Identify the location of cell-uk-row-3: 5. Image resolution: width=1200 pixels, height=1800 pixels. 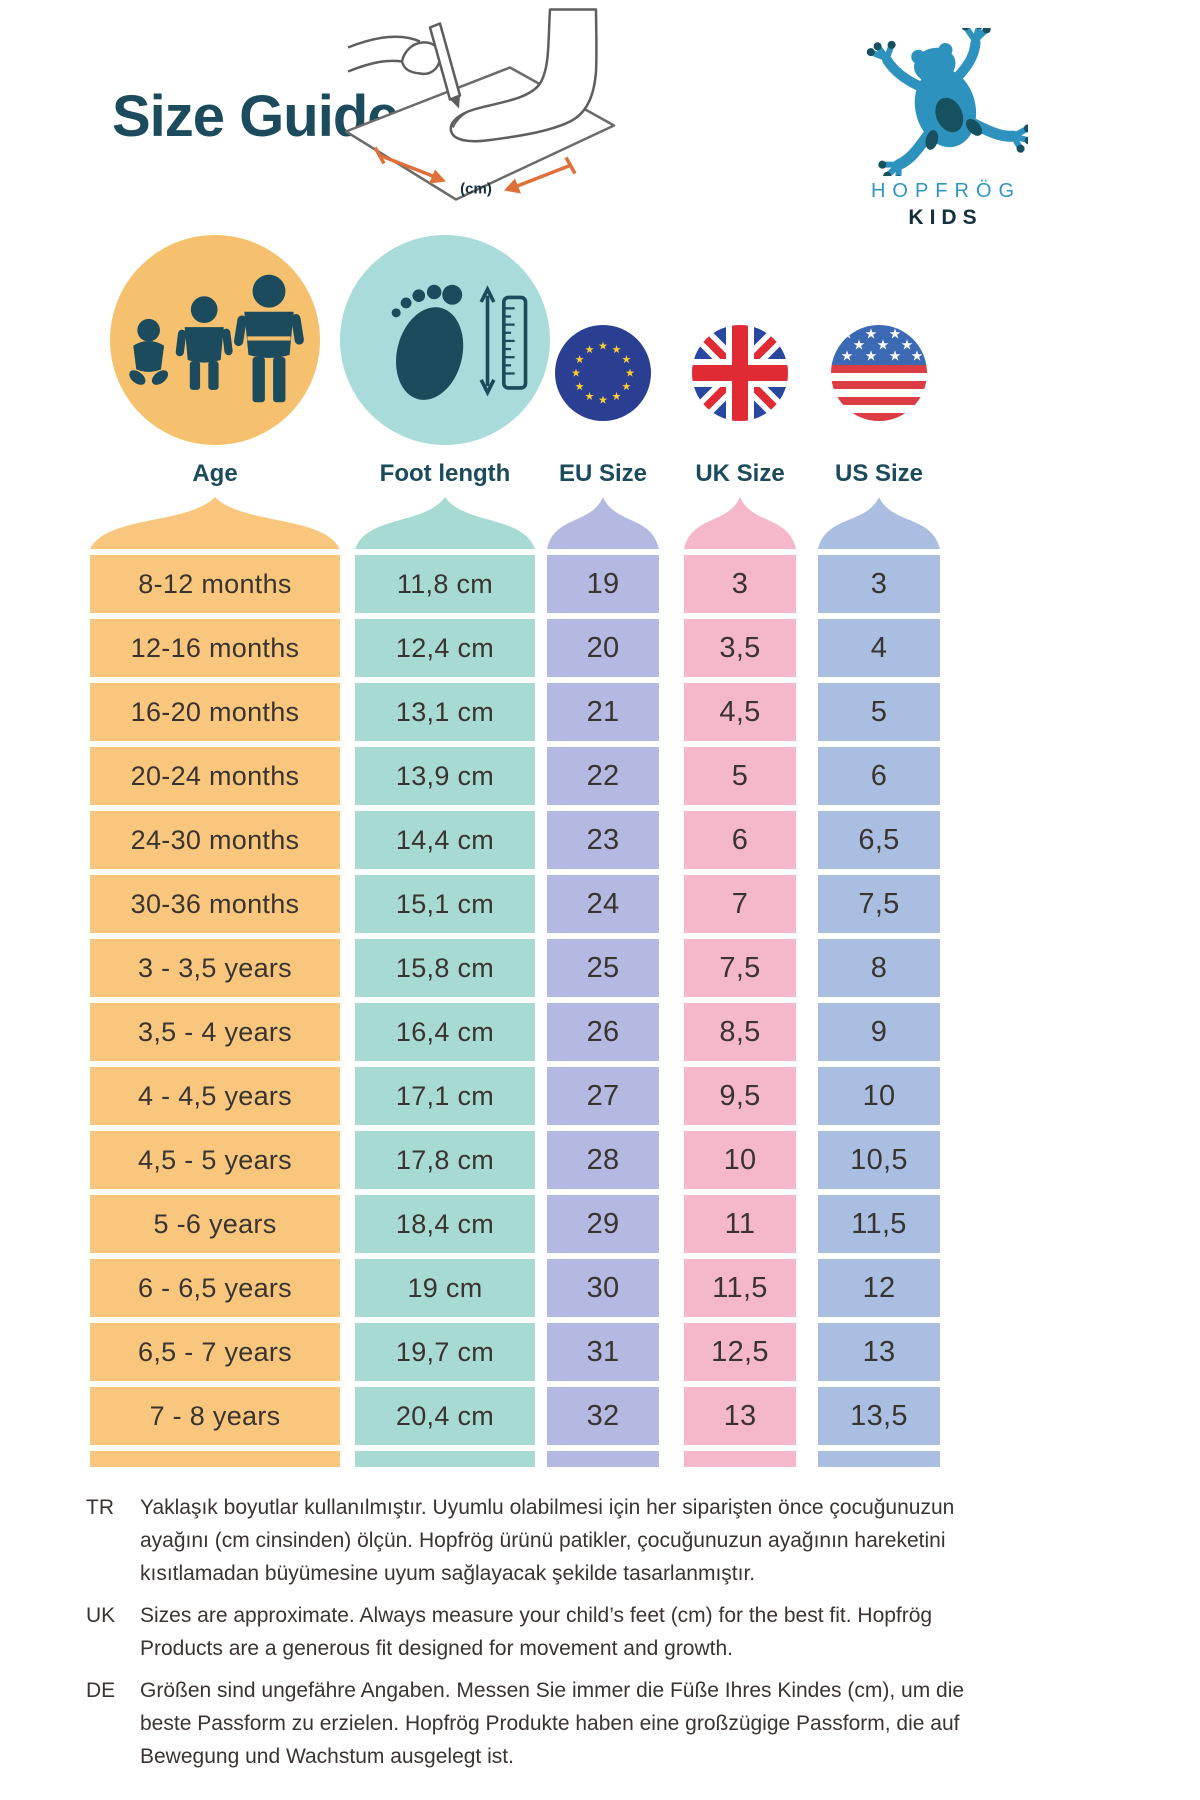
(740, 776).